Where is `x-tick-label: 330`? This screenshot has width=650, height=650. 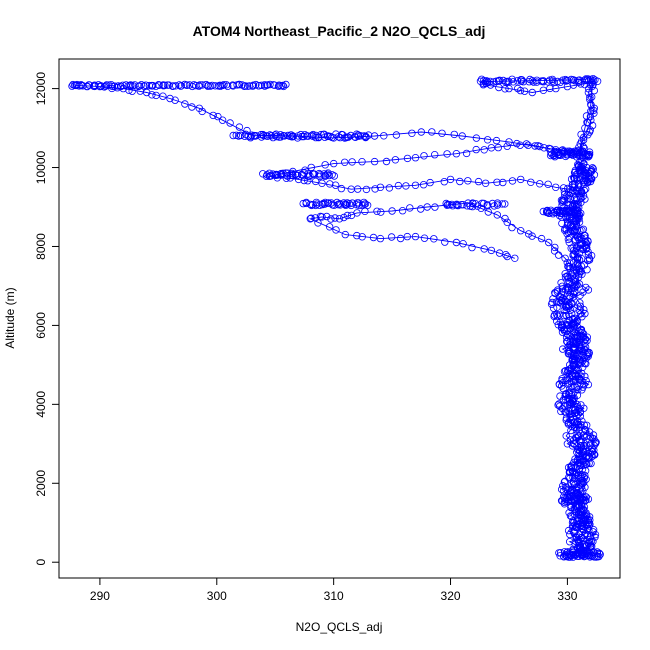
x-tick-label: 330 is located at coordinates (567, 596).